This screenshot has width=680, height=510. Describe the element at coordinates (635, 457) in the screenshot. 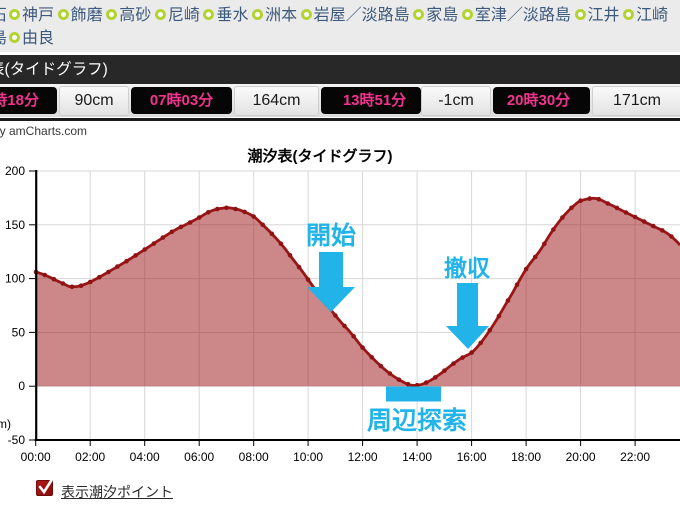

I see `svg-text: 22:00` at that location.